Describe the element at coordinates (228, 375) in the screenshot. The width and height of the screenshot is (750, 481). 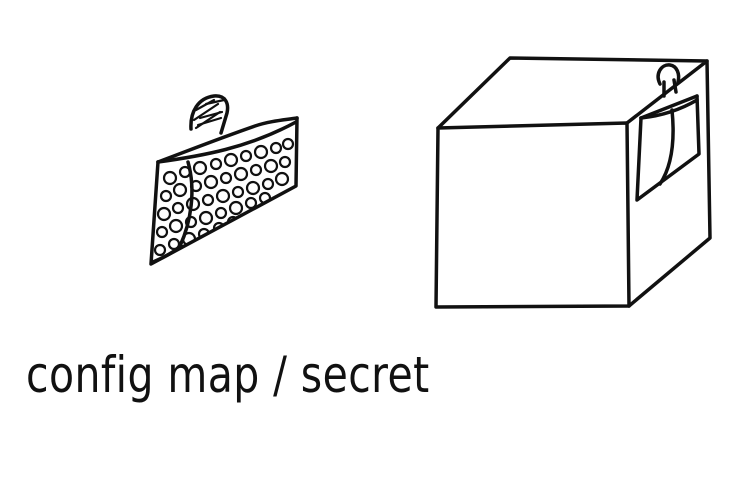
I see `caption-label: config map / secret` at that location.